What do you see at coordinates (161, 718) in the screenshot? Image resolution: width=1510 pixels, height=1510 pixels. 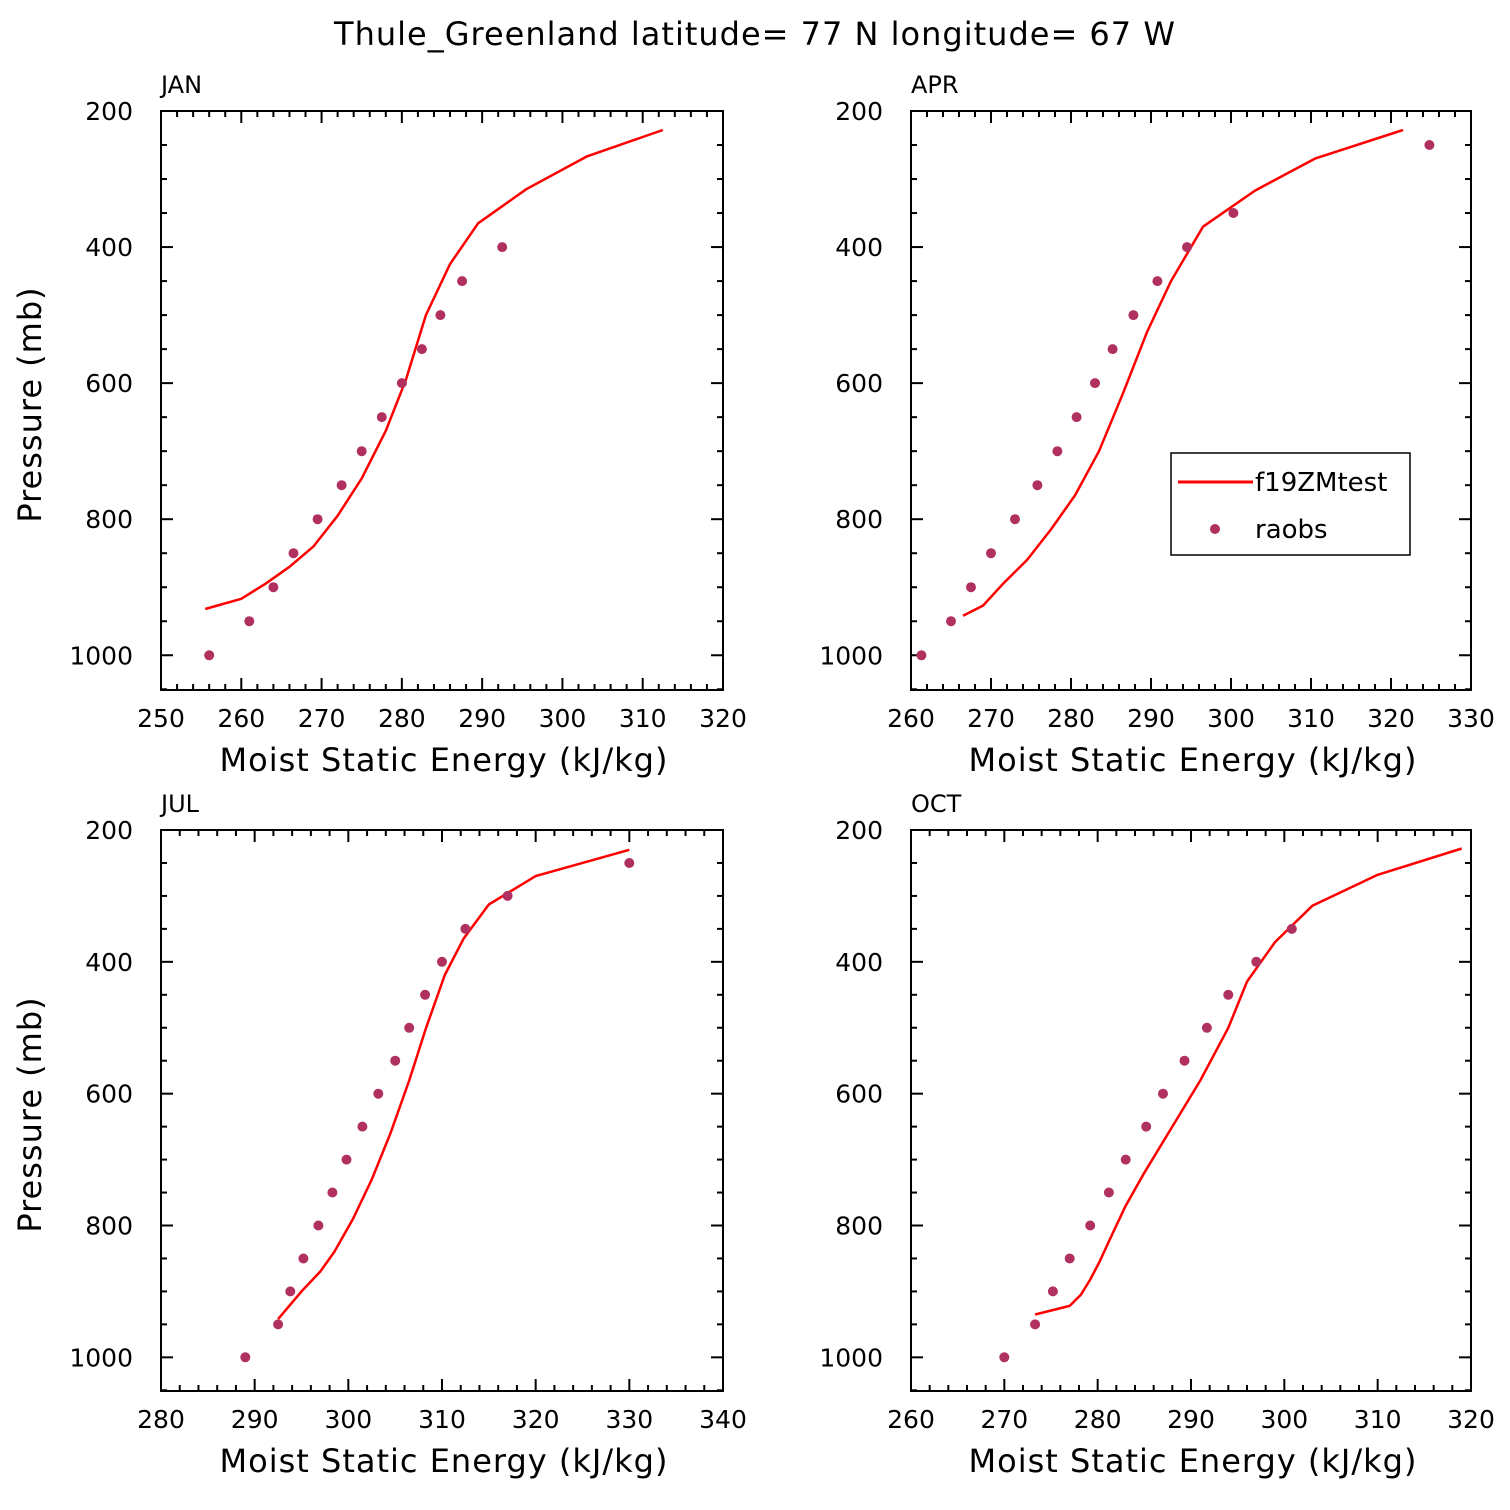 I see `x-tick-label: 250` at bounding box center [161, 718].